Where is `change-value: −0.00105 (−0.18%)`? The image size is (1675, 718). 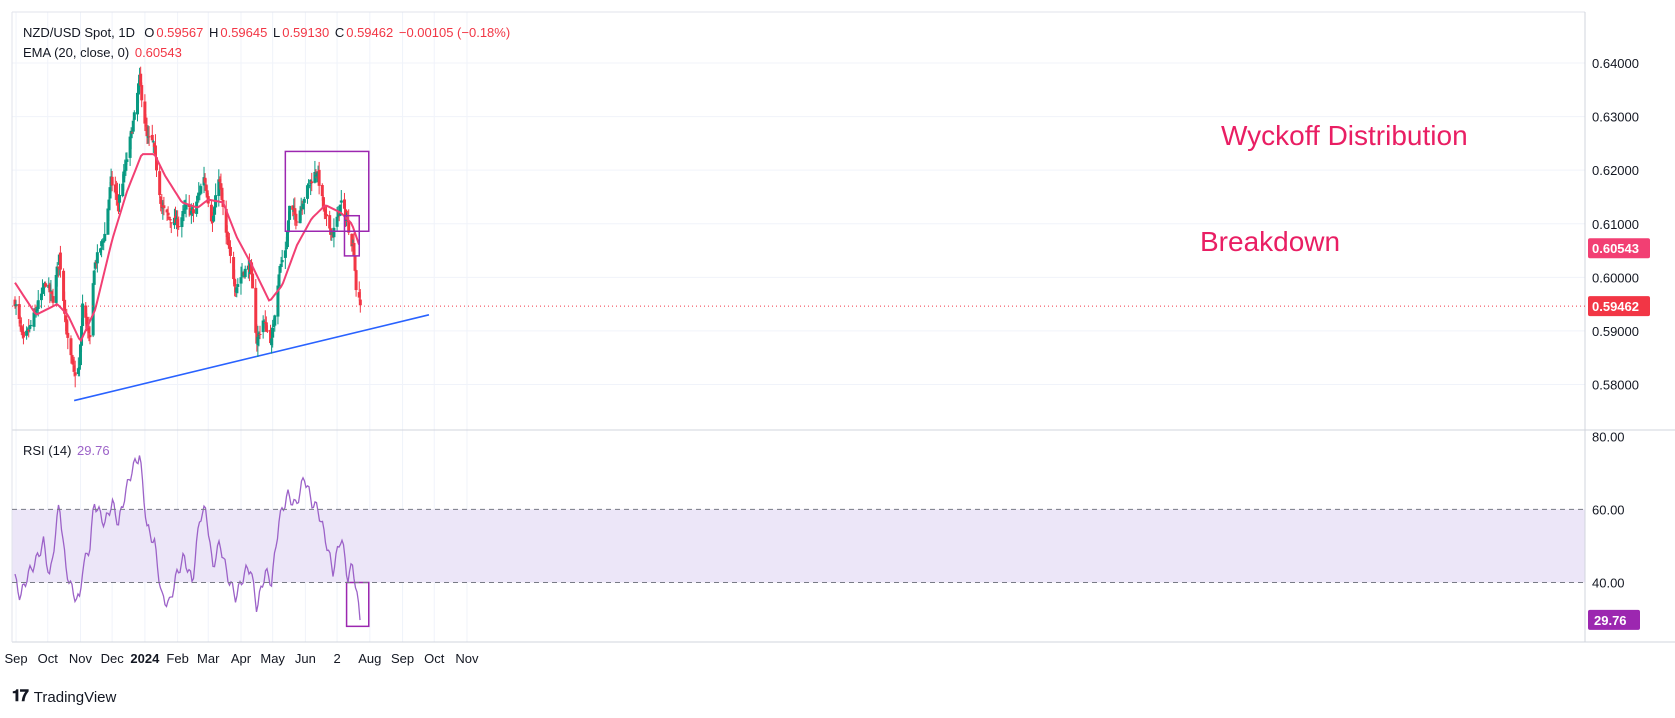 change-value: −0.00105 (−0.18%) is located at coordinates (454, 32).